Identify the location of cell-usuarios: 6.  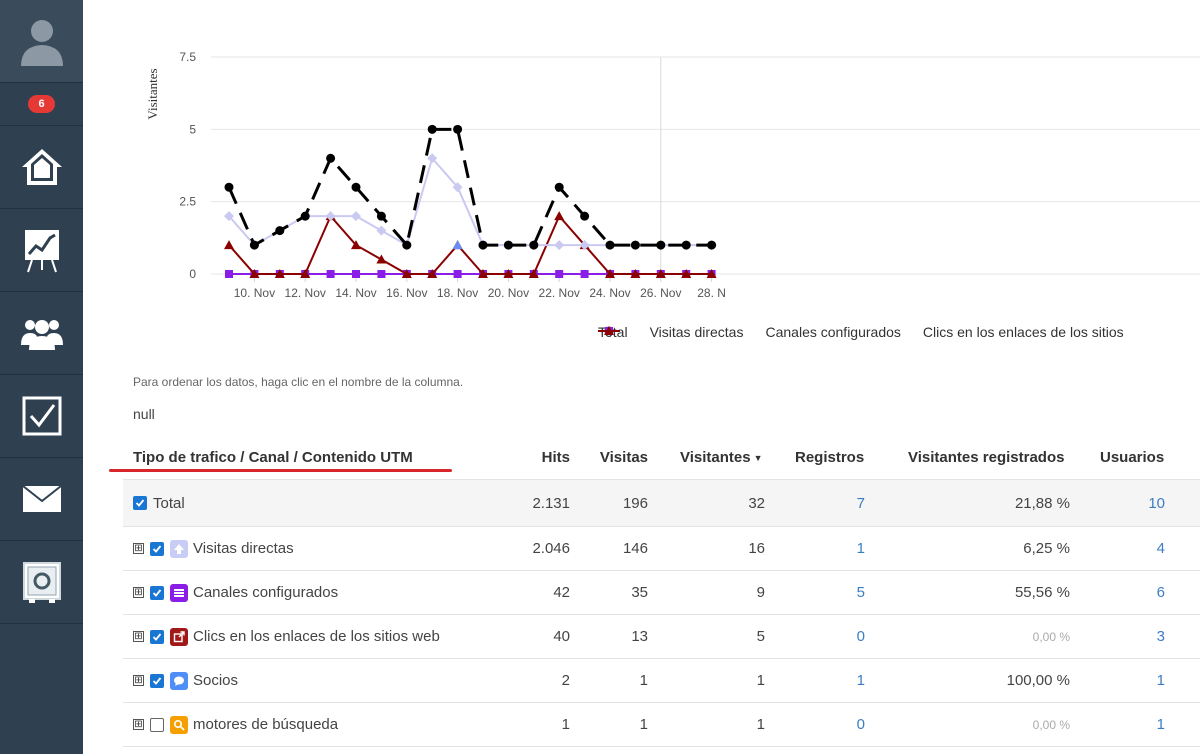
(1160, 592).